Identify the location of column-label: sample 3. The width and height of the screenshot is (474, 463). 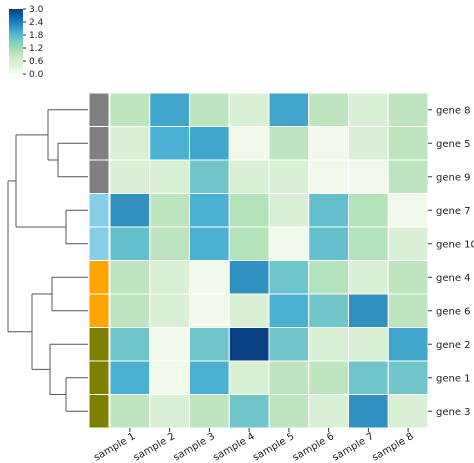
(194, 447).